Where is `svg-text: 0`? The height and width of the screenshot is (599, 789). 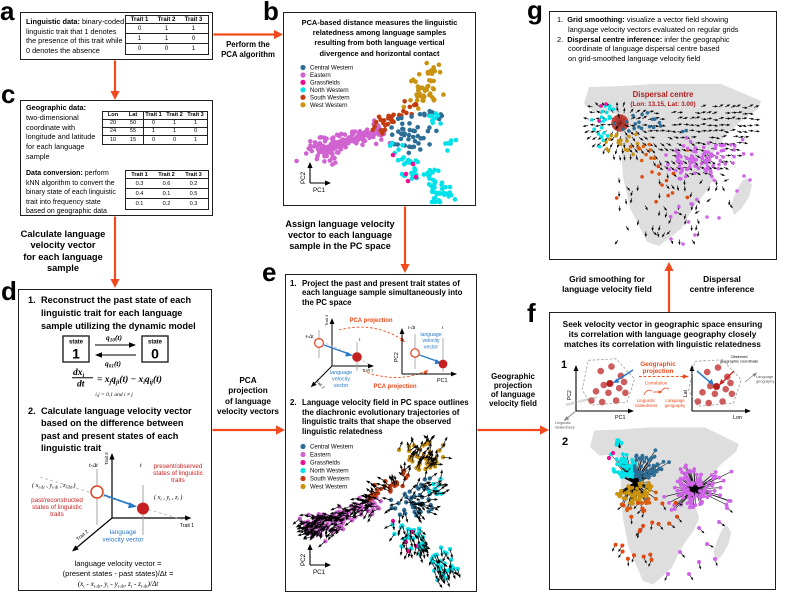 svg-text: 0 is located at coordinates (155, 354).